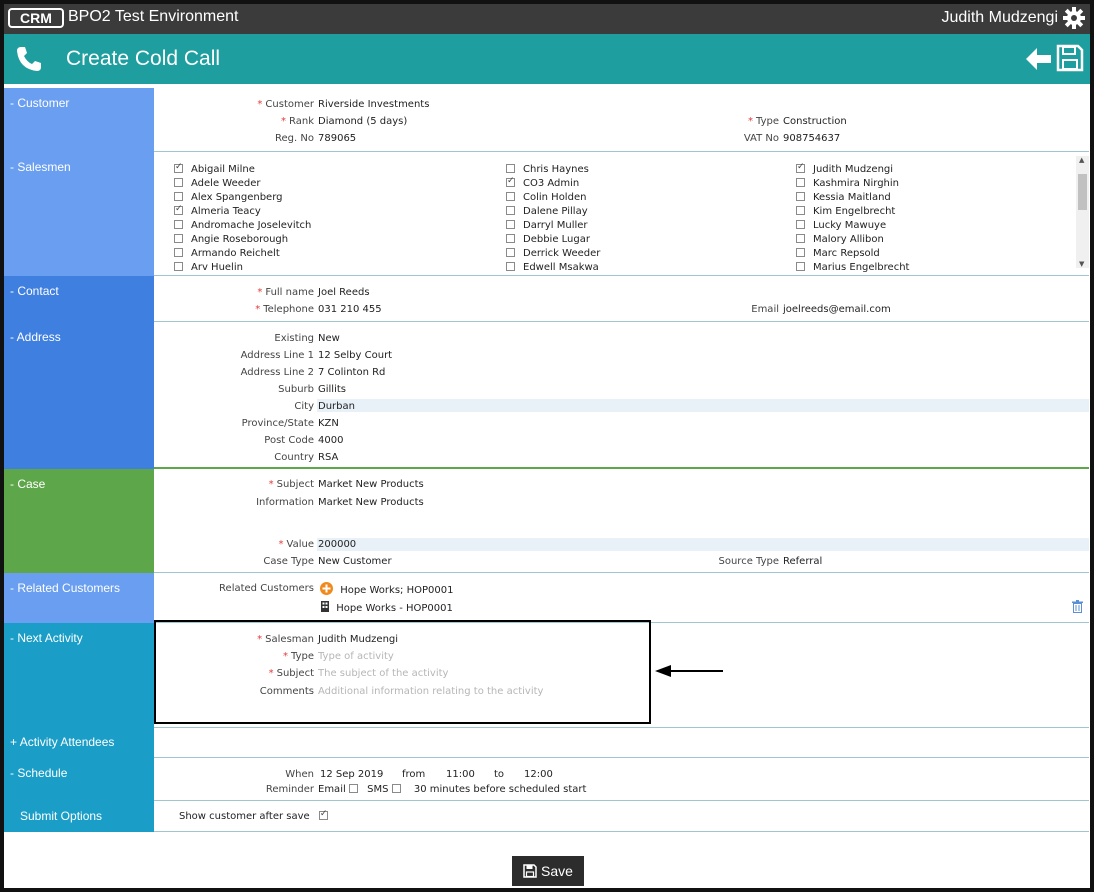 This screenshot has width=1094, height=892. Describe the element at coordinates (337, 544) in the screenshot. I see `value-value: 200000` at that location.